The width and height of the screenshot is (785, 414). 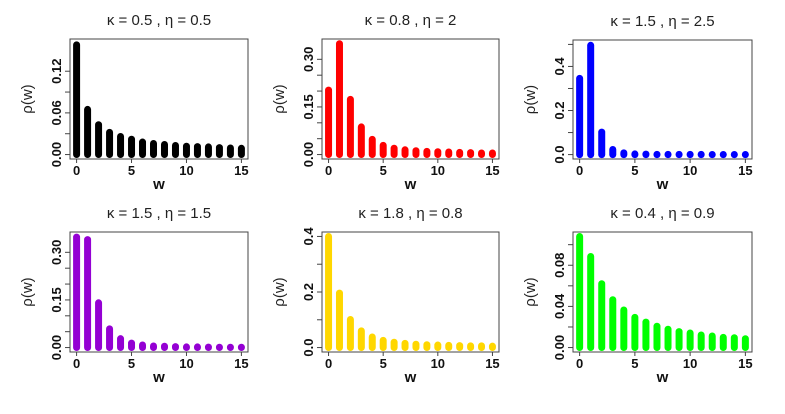 I want to click on panel-title: κ = 0.4 , η = 0.9, so click(x=662, y=213).